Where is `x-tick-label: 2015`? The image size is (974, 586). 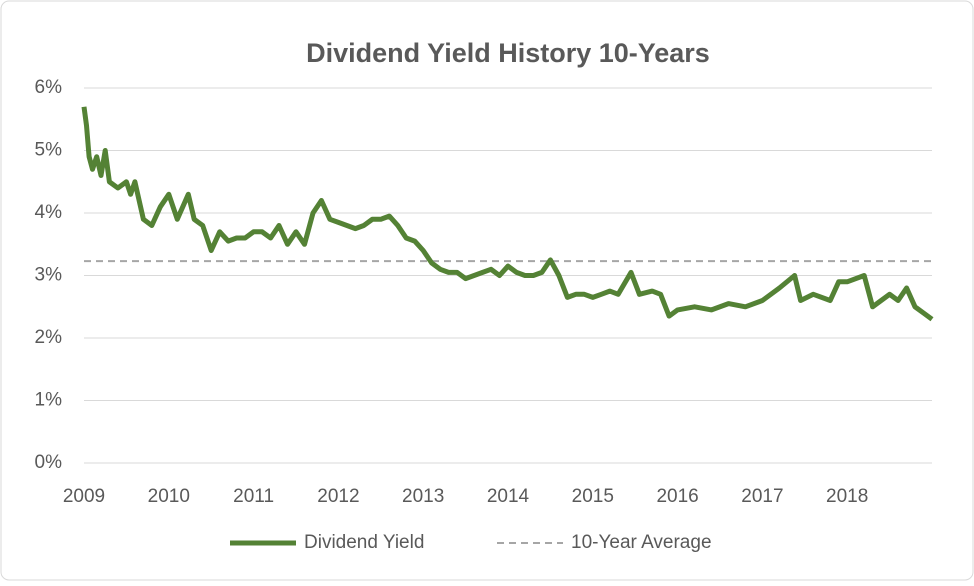
x-tick-label: 2015 is located at coordinates (593, 496).